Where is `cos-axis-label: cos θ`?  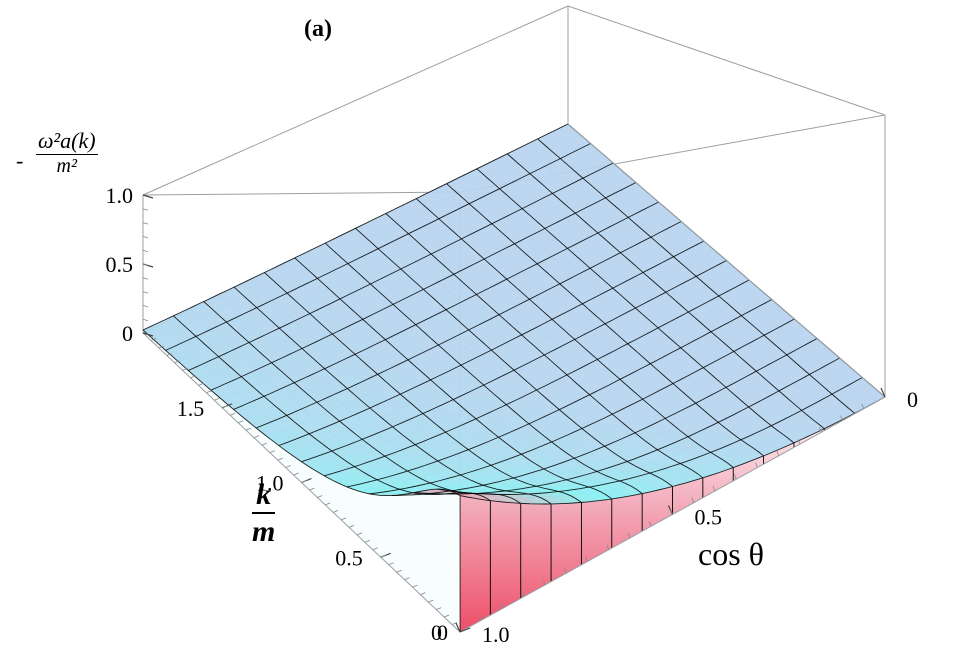 cos-axis-label: cos θ is located at coordinates (731, 554).